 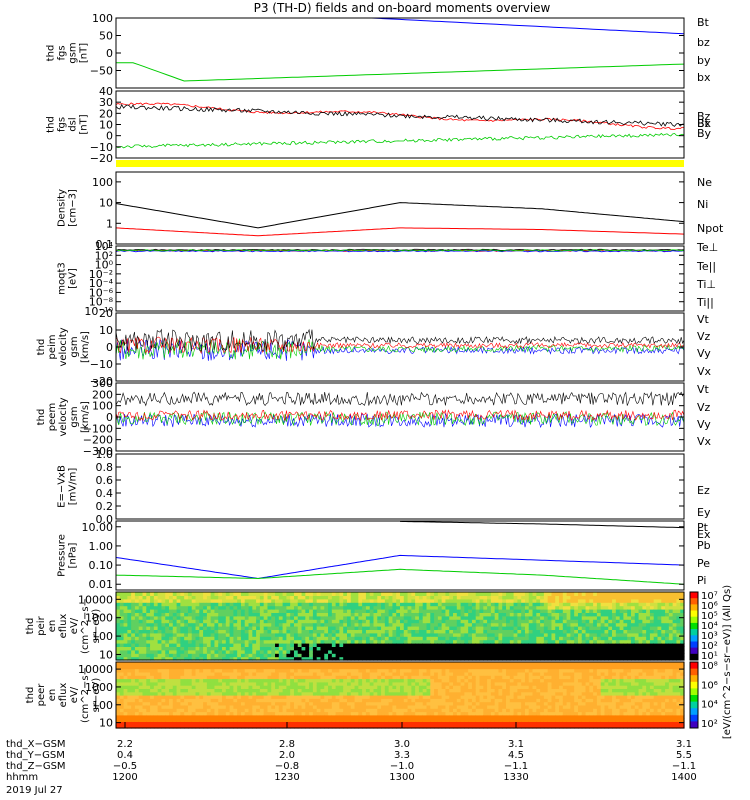 I want to click on y-axis-label: [nT], so click(x=84, y=124).